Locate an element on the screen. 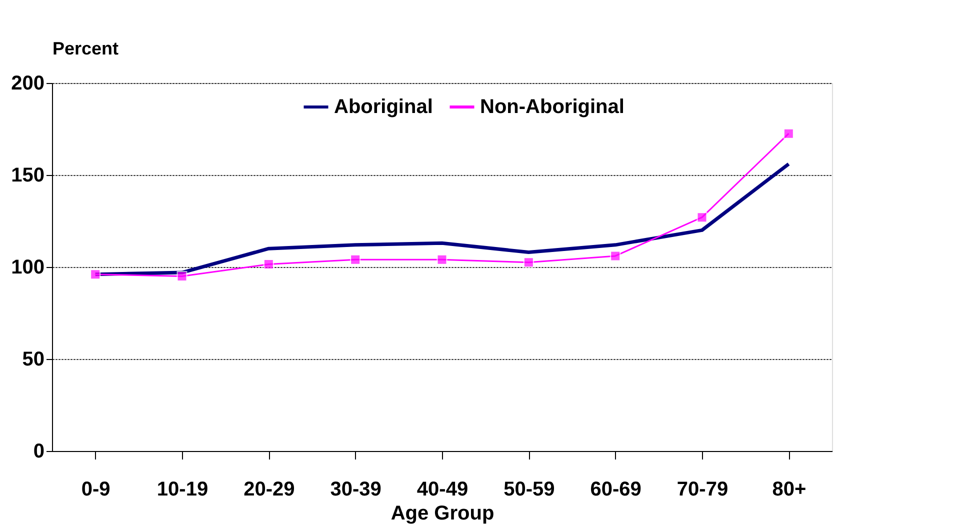  x-tick-label: 30-39 is located at coordinates (356, 489).